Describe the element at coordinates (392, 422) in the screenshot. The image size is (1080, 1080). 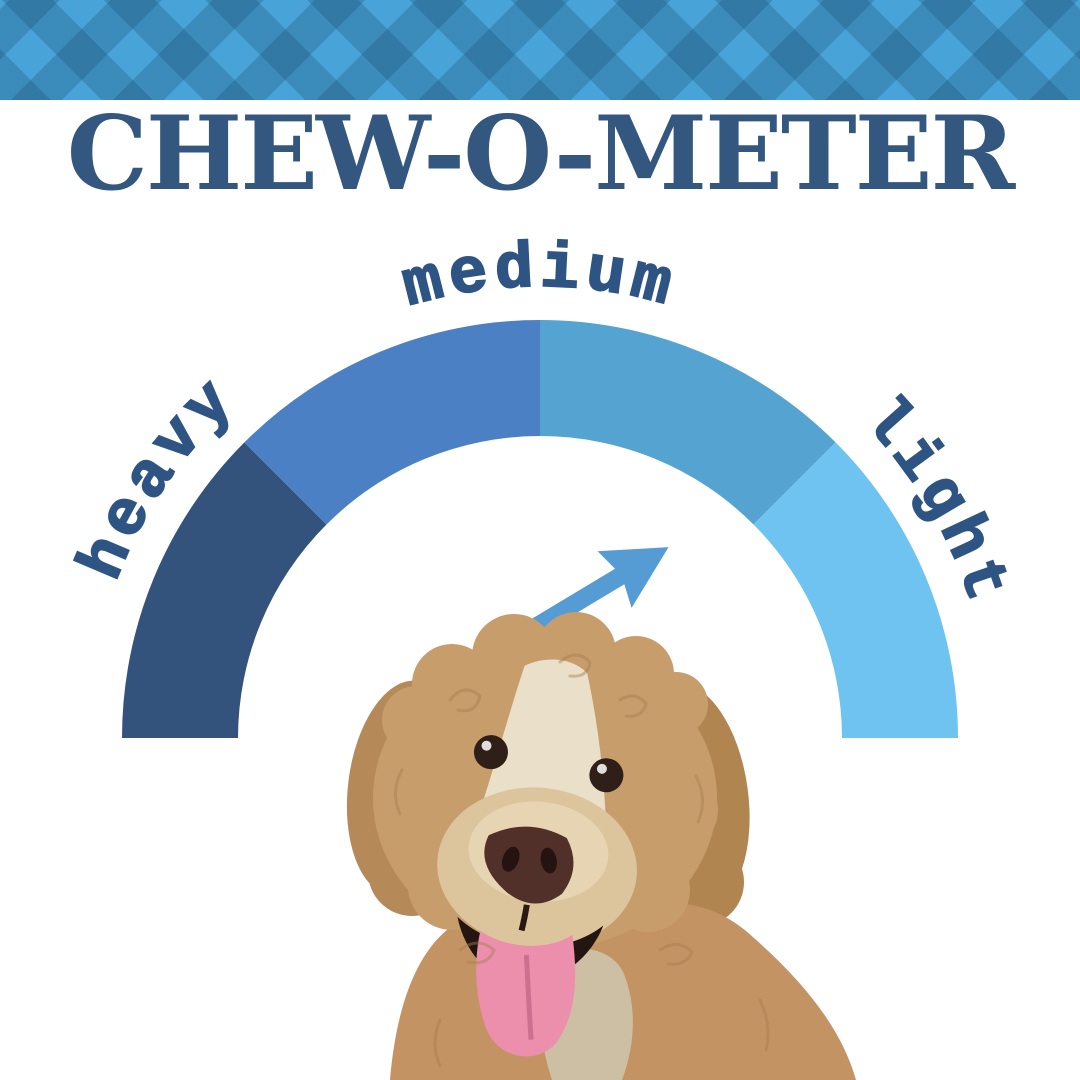
I see `gauge-segment-medium-heavy` at that location.